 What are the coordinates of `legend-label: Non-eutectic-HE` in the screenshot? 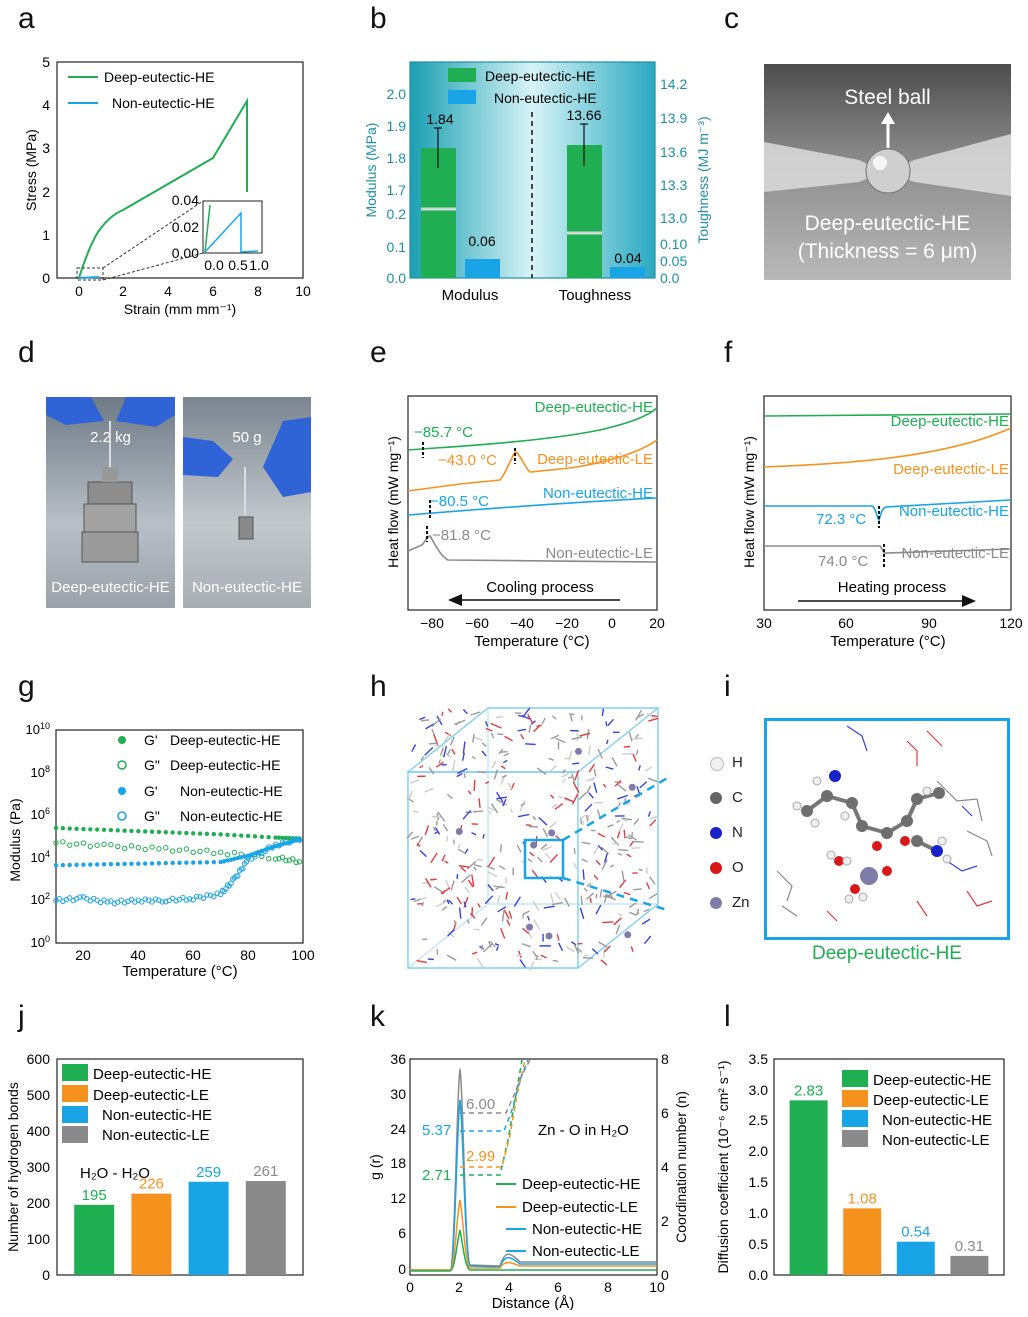 It's located at (587, 1229).